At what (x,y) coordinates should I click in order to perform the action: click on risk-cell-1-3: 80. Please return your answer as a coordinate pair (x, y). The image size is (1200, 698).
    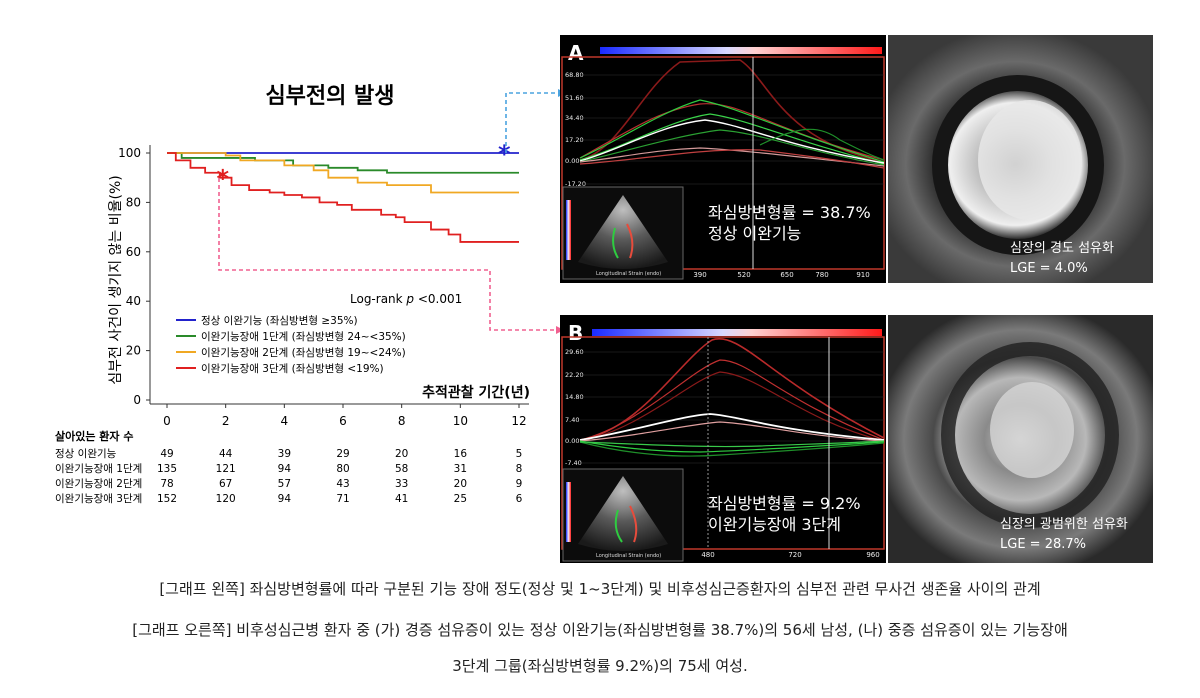
    Looking at the image, I should click on (342, 469).